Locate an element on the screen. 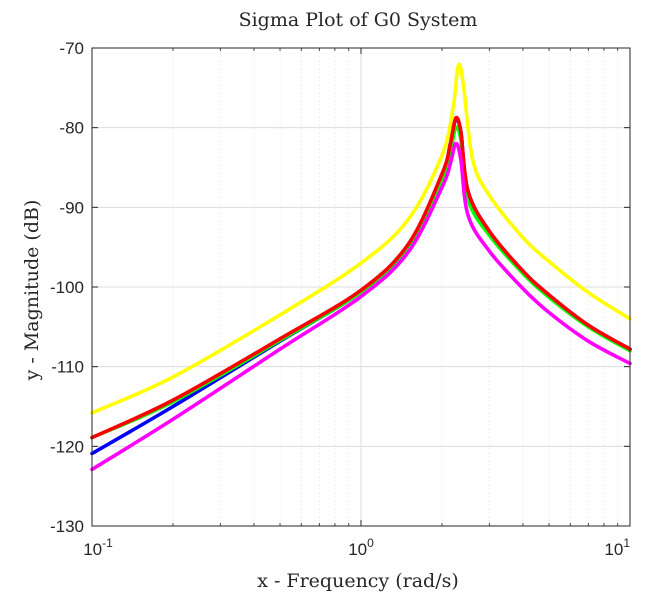 Image resolution: width=646 pixels, height=594 pixels. x-axis-label: x - Frequency (rad/s) is located at coordinates (358, 581).